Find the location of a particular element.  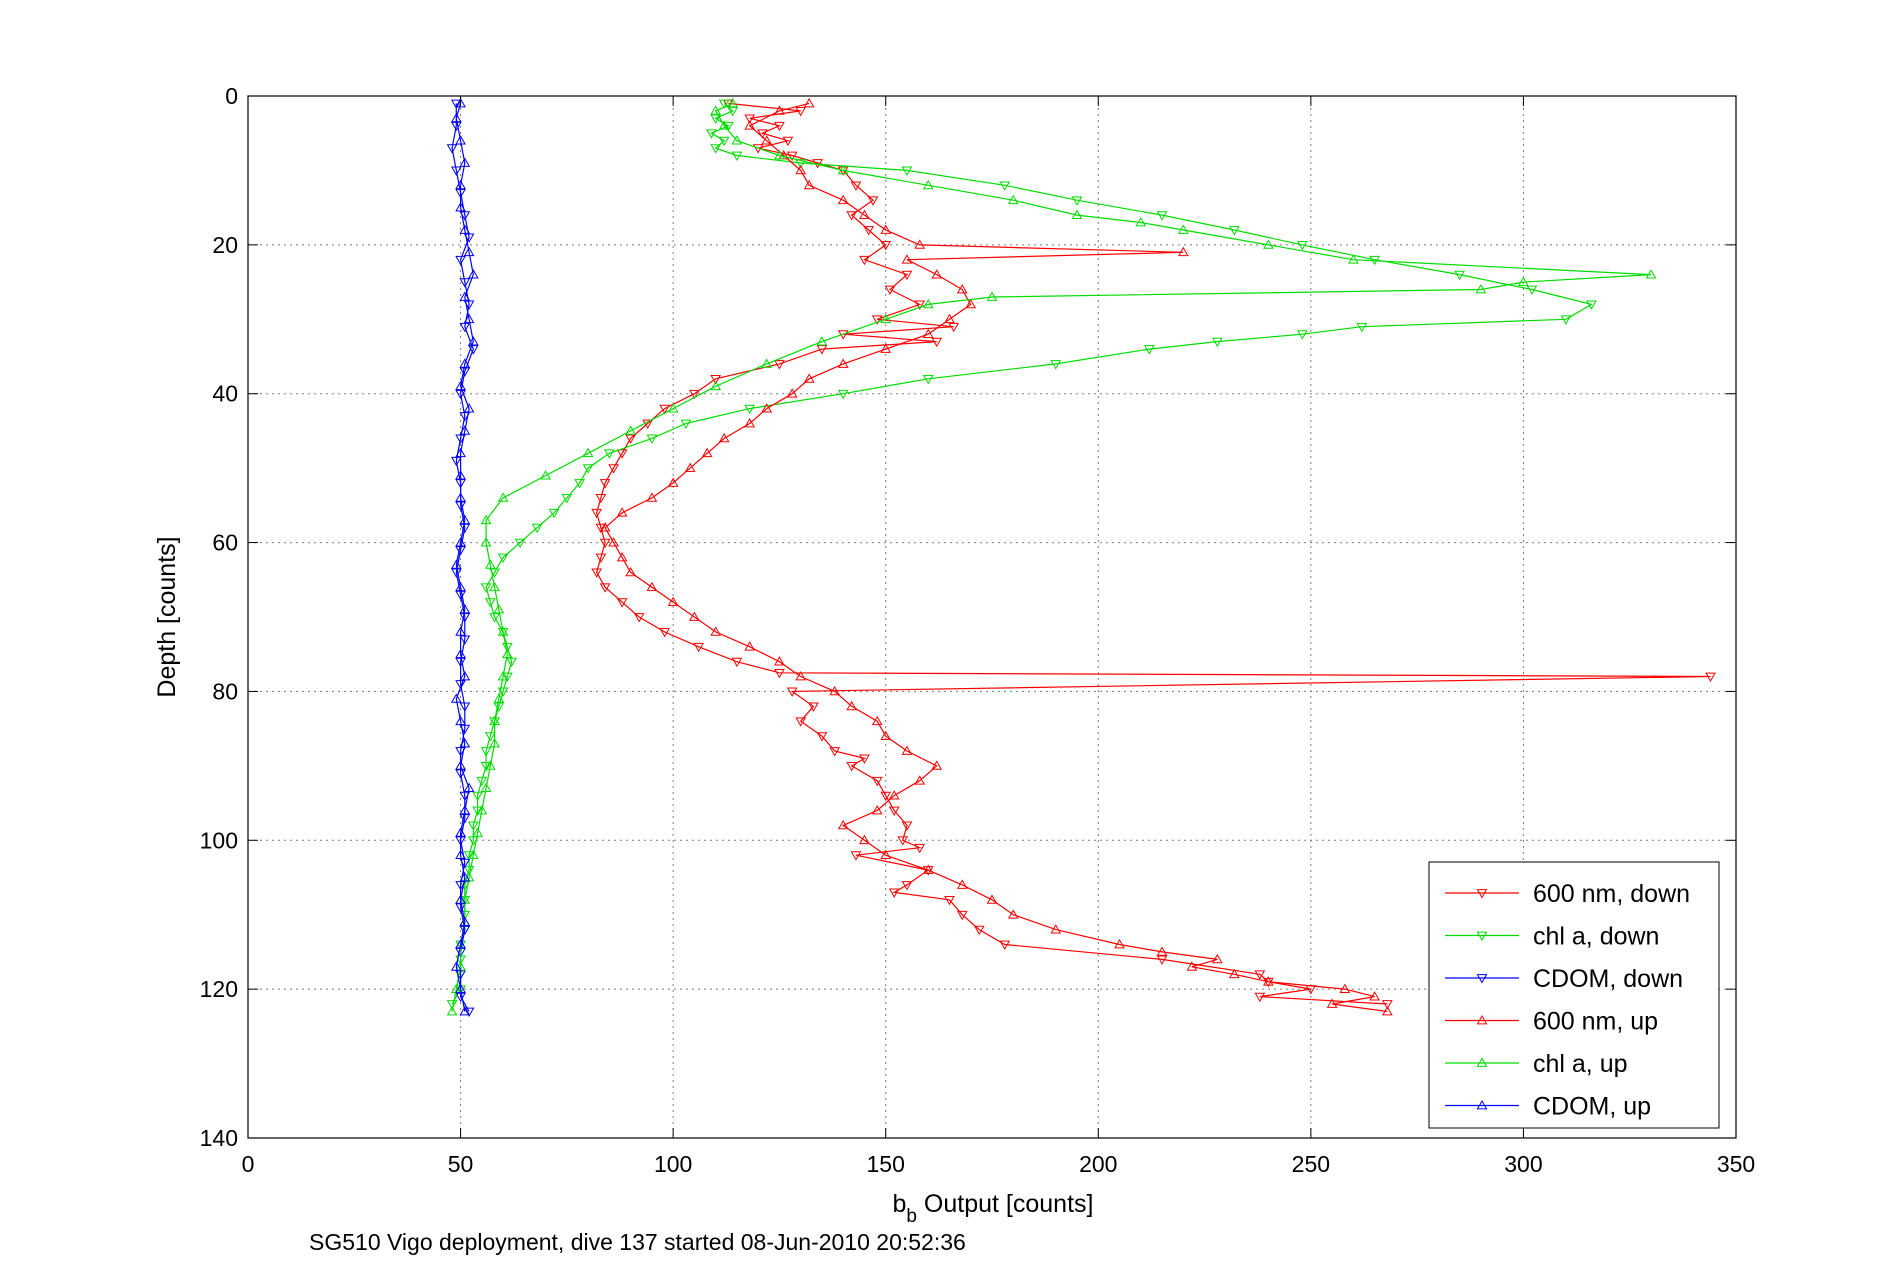

legend-label: 600 nm, down is located at coordinates (1611, 894).